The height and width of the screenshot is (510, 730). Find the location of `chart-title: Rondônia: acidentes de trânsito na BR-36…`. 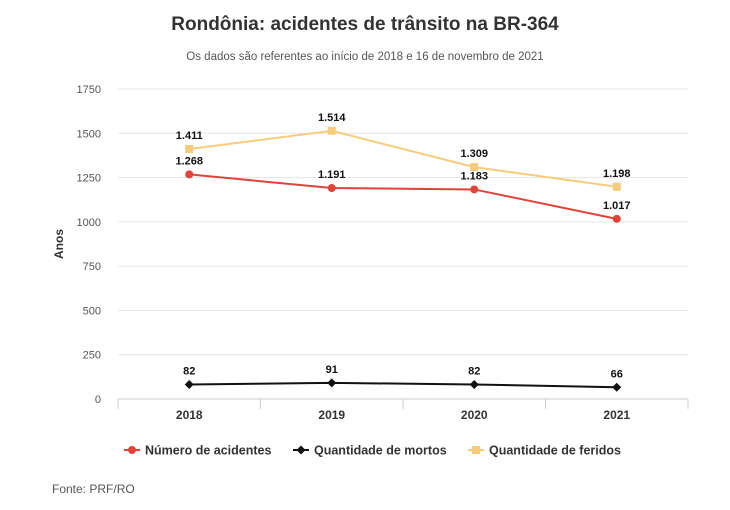

chart-title: Rondônia: acidentes de trânsito na BR-36… is located at coordinates (365, 24).